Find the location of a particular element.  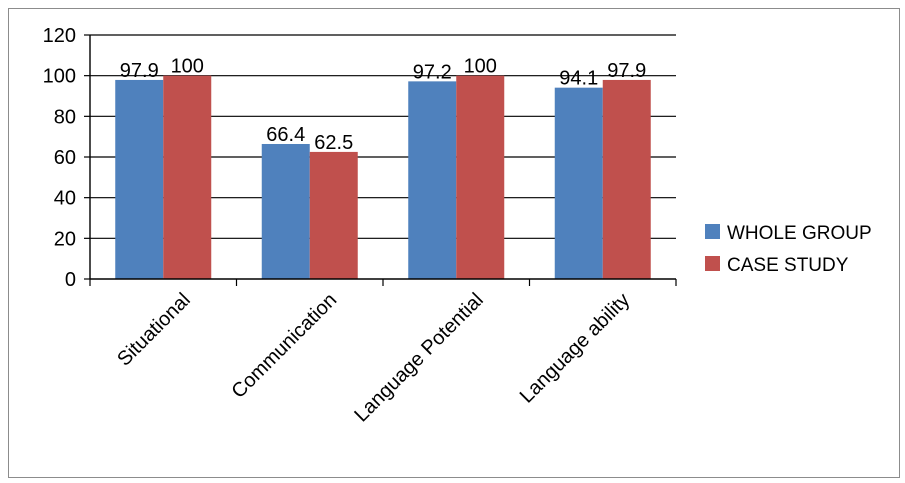

category-label: Language ability is located at coordinates (575, 348).